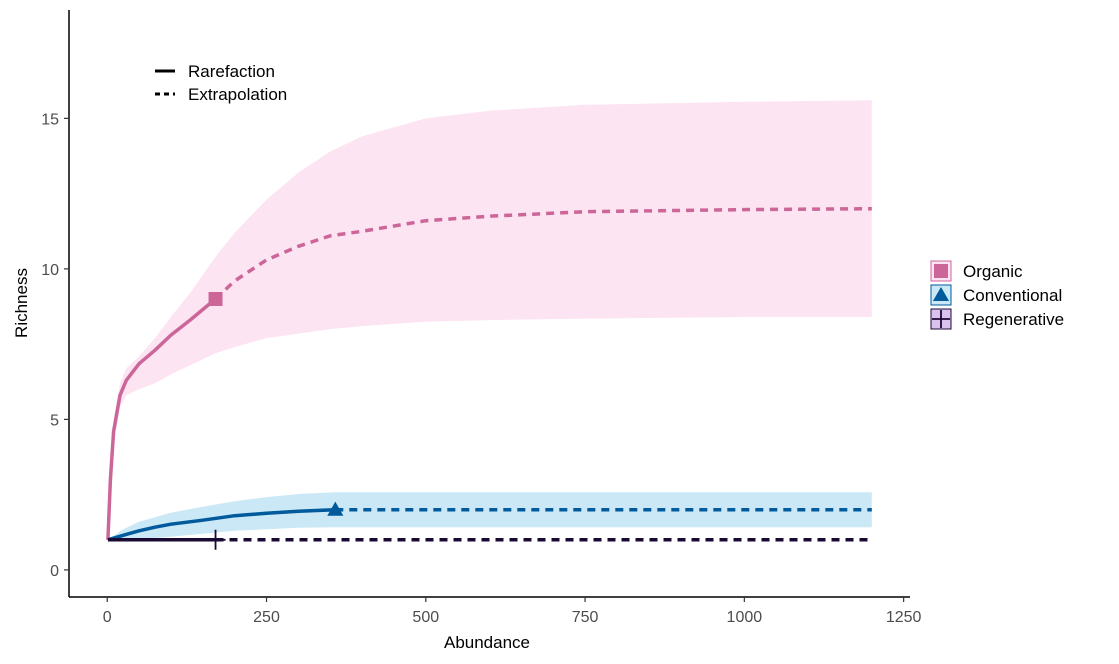  What do you see at coordinates (21, 303) in the screenshot?
I see `y-axis-title: Richness` at bounding box center [21, 303].